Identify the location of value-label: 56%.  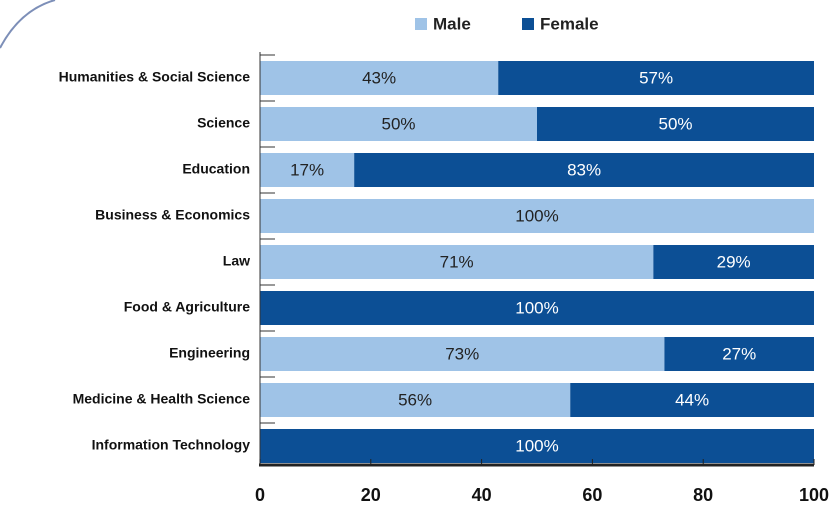
(415, 399).